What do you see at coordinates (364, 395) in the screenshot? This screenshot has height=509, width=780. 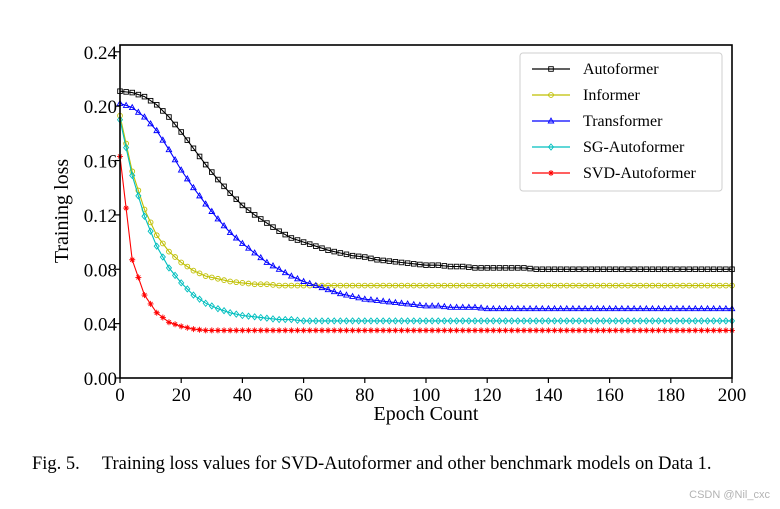 I see `x-tick-label: 80` at bounding box center [364, 395].